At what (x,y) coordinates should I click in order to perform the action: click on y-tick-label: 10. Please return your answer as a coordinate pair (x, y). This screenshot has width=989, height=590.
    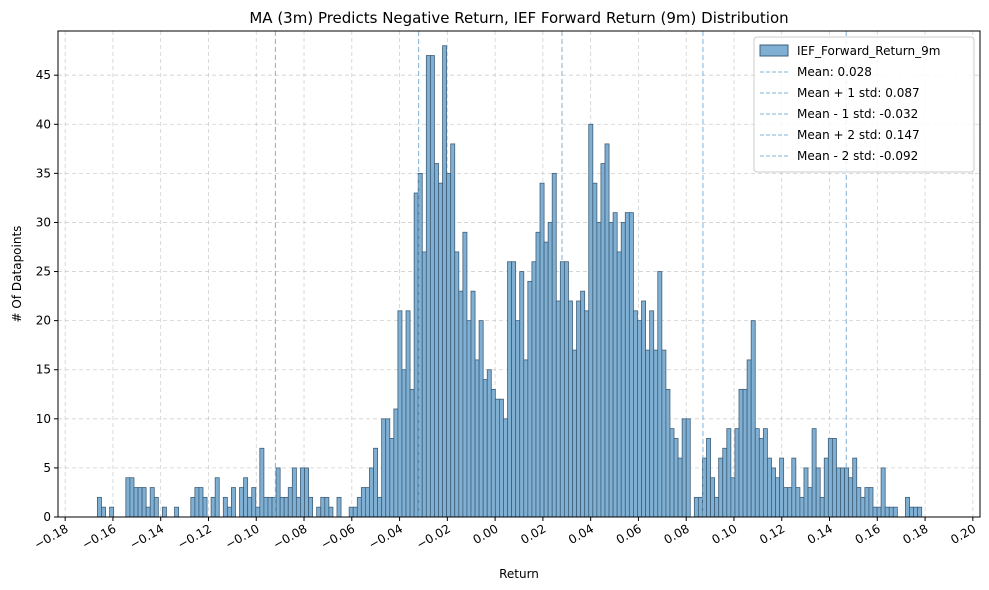
    Looking at the image, I should click on (43, 419).